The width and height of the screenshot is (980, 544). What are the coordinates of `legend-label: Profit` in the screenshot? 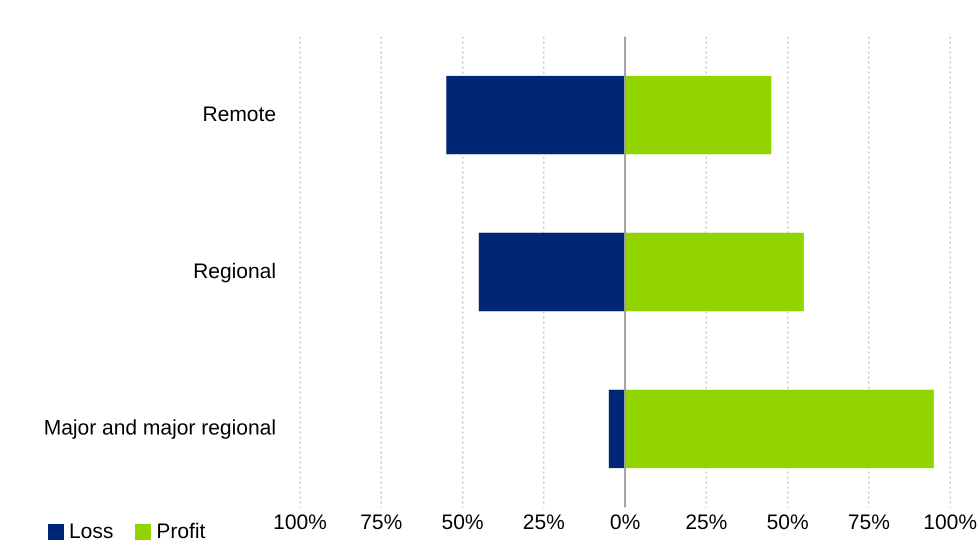 It's located at (181, 532).